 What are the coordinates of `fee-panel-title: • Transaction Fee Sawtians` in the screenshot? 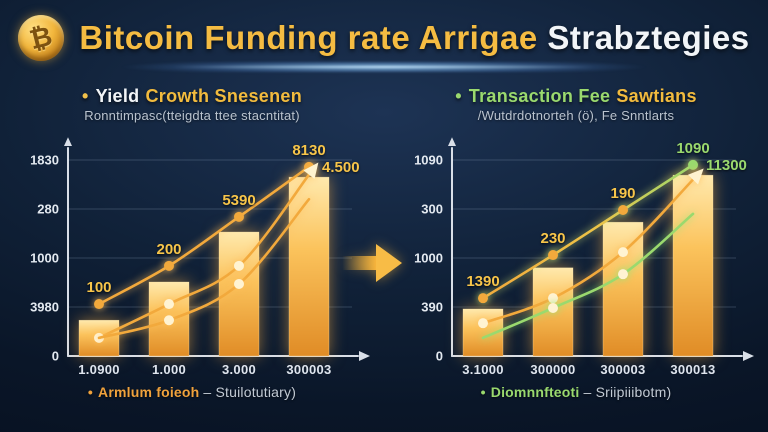 It's located at (576, 97).